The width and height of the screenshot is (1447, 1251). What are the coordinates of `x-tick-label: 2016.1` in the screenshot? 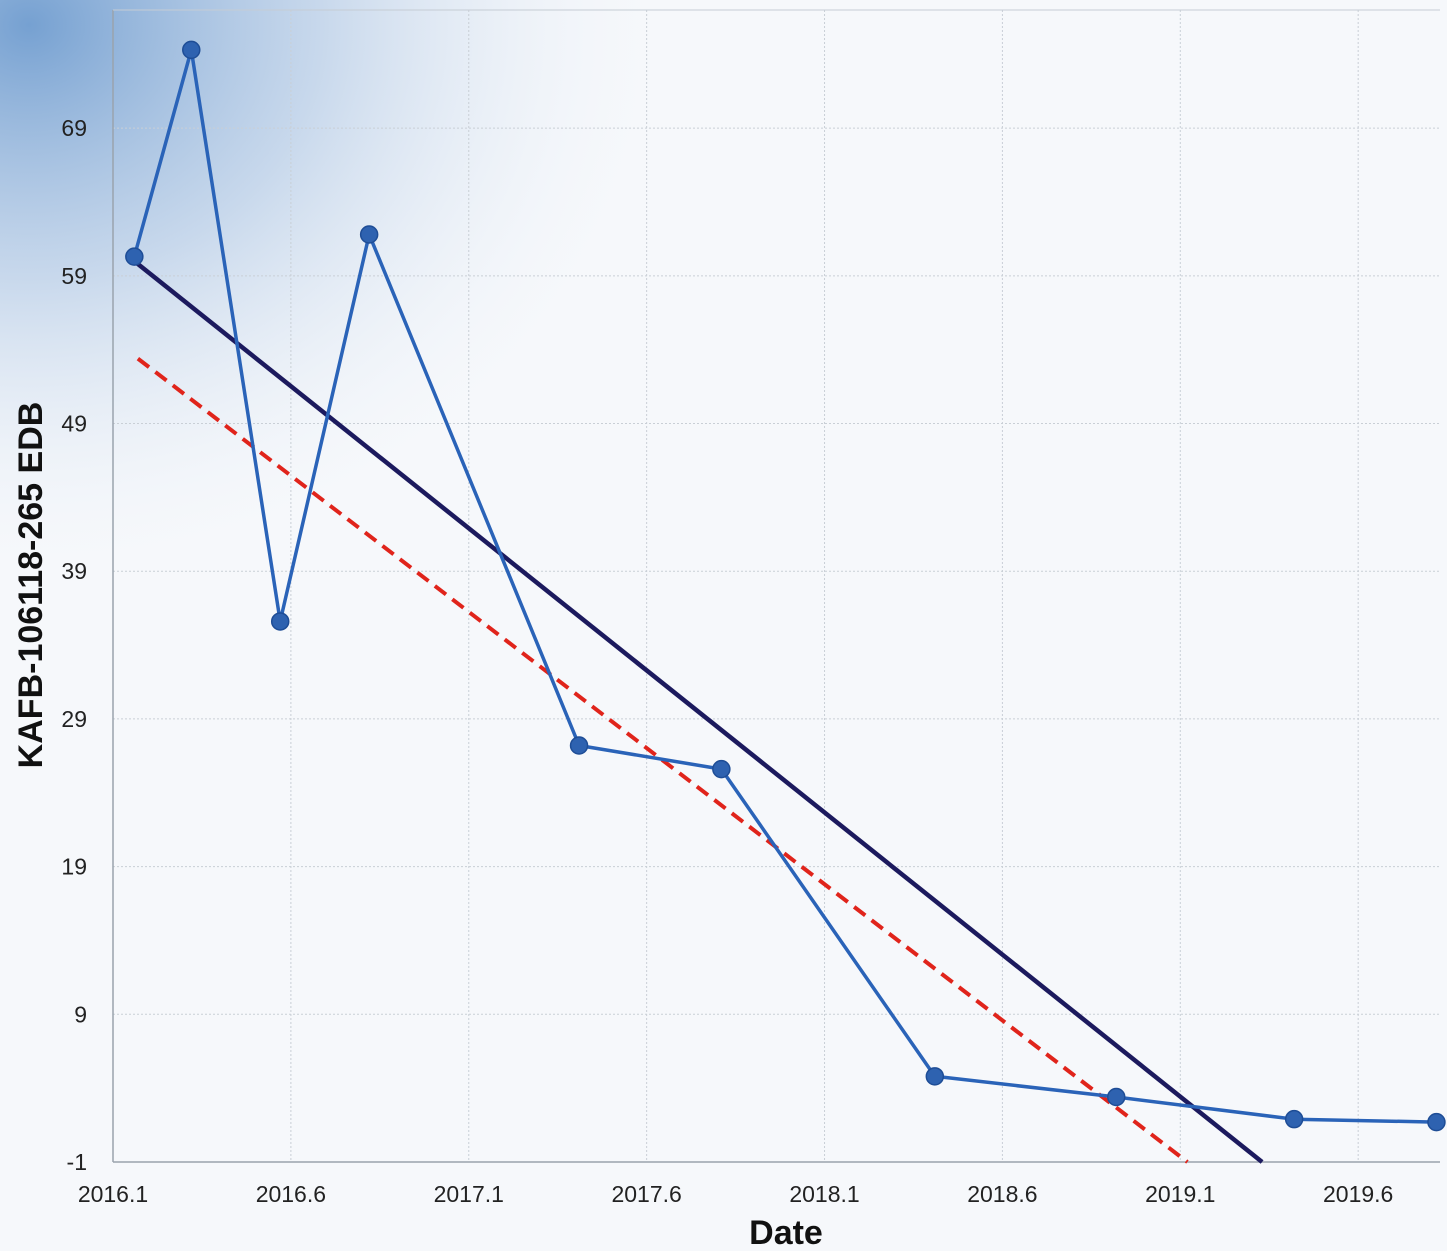 It's located at (113, 1194).